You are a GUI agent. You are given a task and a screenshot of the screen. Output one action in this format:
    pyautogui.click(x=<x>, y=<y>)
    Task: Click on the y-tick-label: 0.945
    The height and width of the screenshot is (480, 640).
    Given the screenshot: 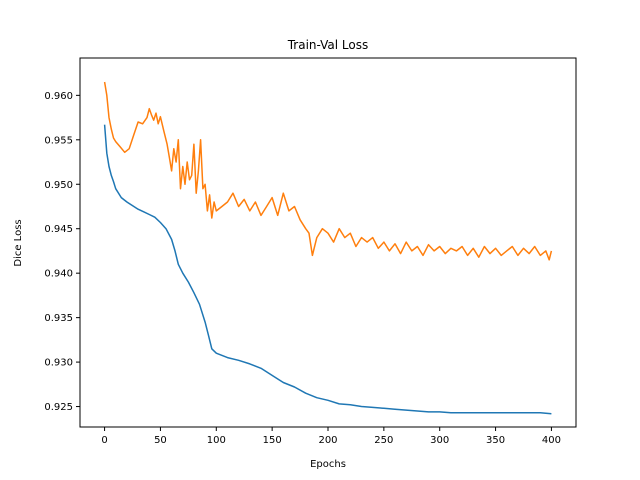 What is the action you would take?
    pyautogui.click(x=58, y=229)
    